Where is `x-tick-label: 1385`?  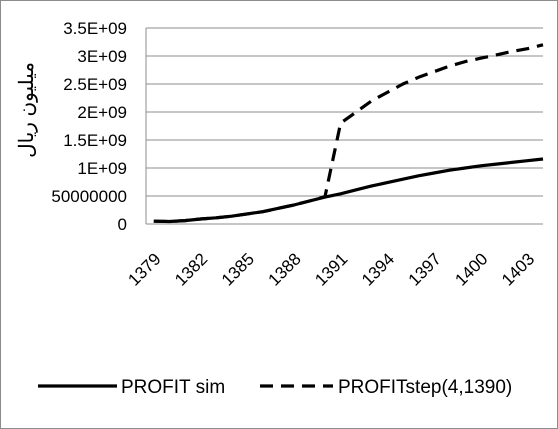 x-tick-label: 1385 is located at coordinates (238, 269).